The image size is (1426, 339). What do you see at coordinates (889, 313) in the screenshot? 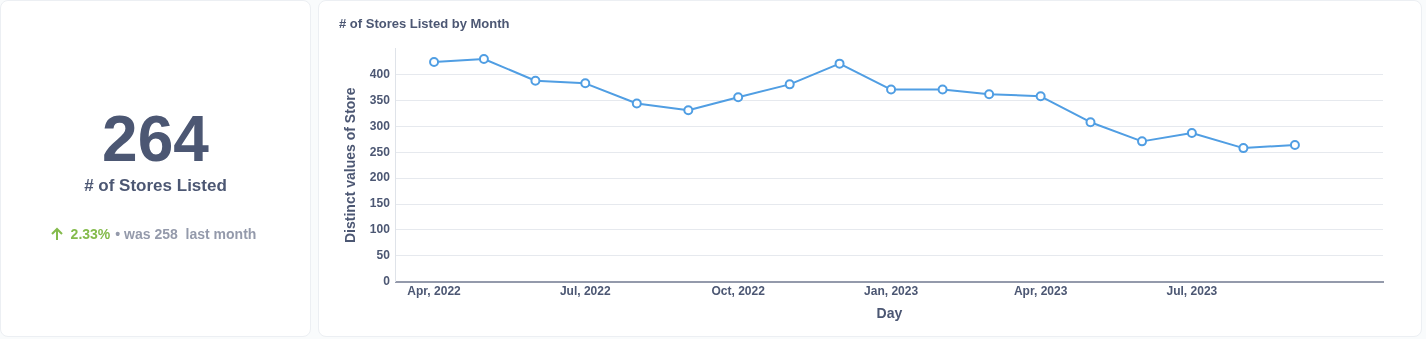
I see `x-axis-title: Day` at bounding box center [889, 313].